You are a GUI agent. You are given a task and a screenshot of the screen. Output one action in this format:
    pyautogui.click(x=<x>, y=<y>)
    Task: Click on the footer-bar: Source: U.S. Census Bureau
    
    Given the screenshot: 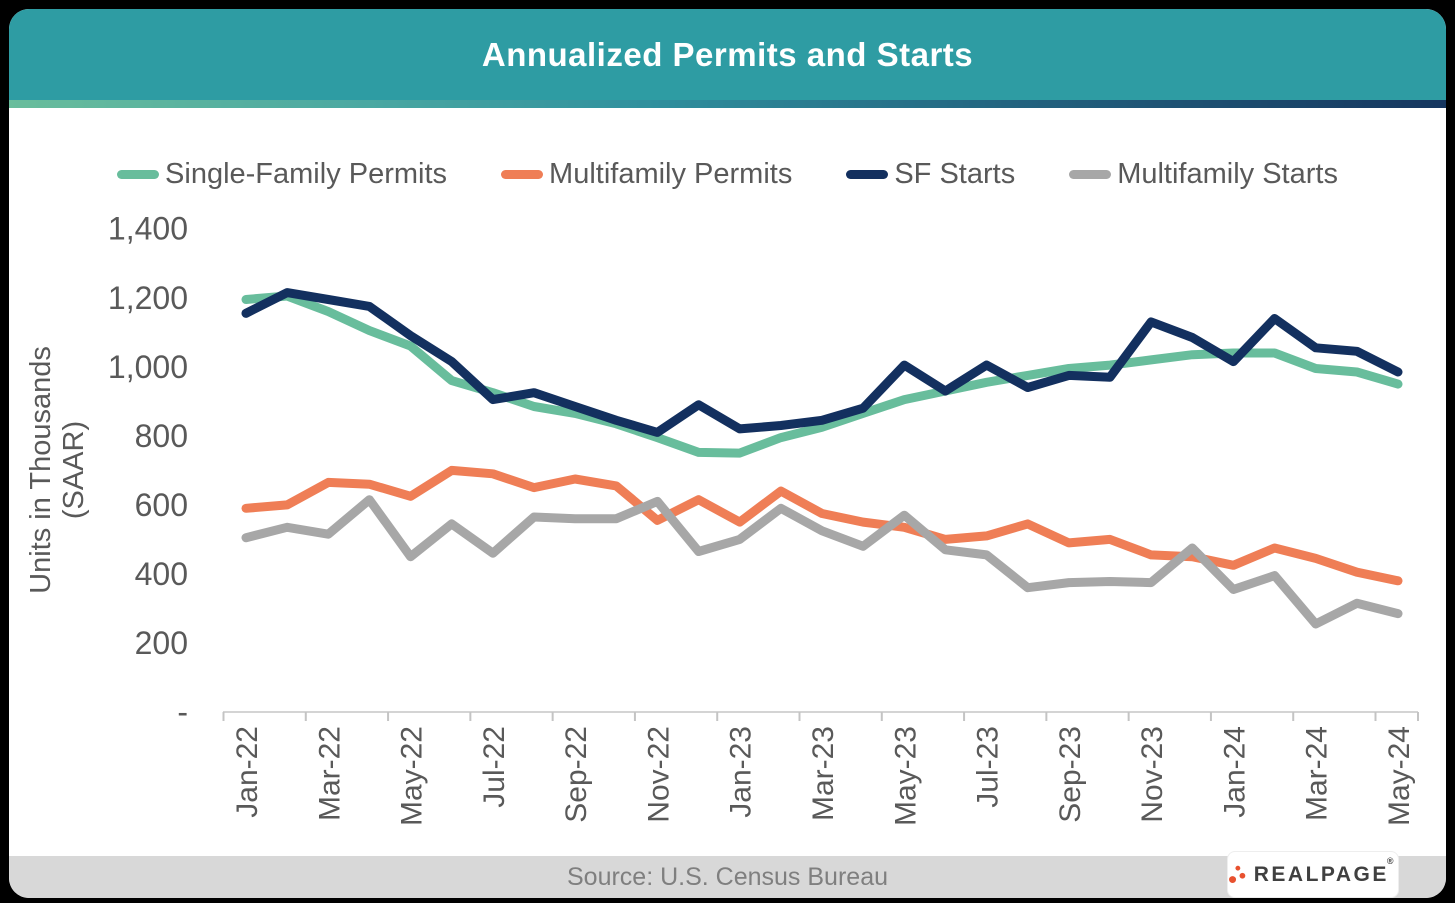 What is the action you would take?
    pyautogui.click(x=727, y=877)
    